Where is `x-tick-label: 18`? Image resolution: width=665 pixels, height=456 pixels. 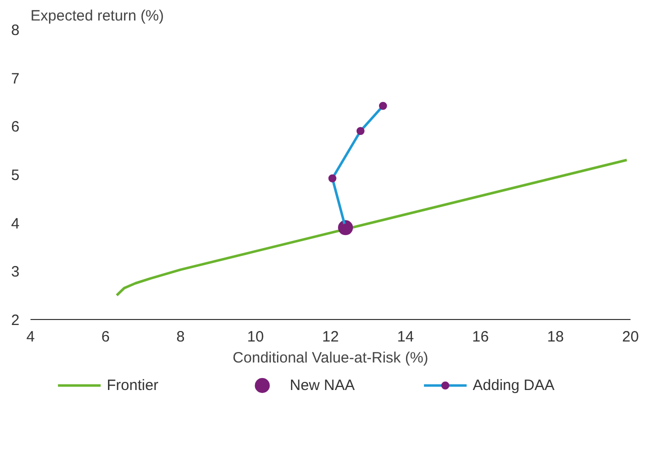 x-tick-label: 18 is located at coordinates (555, 337).